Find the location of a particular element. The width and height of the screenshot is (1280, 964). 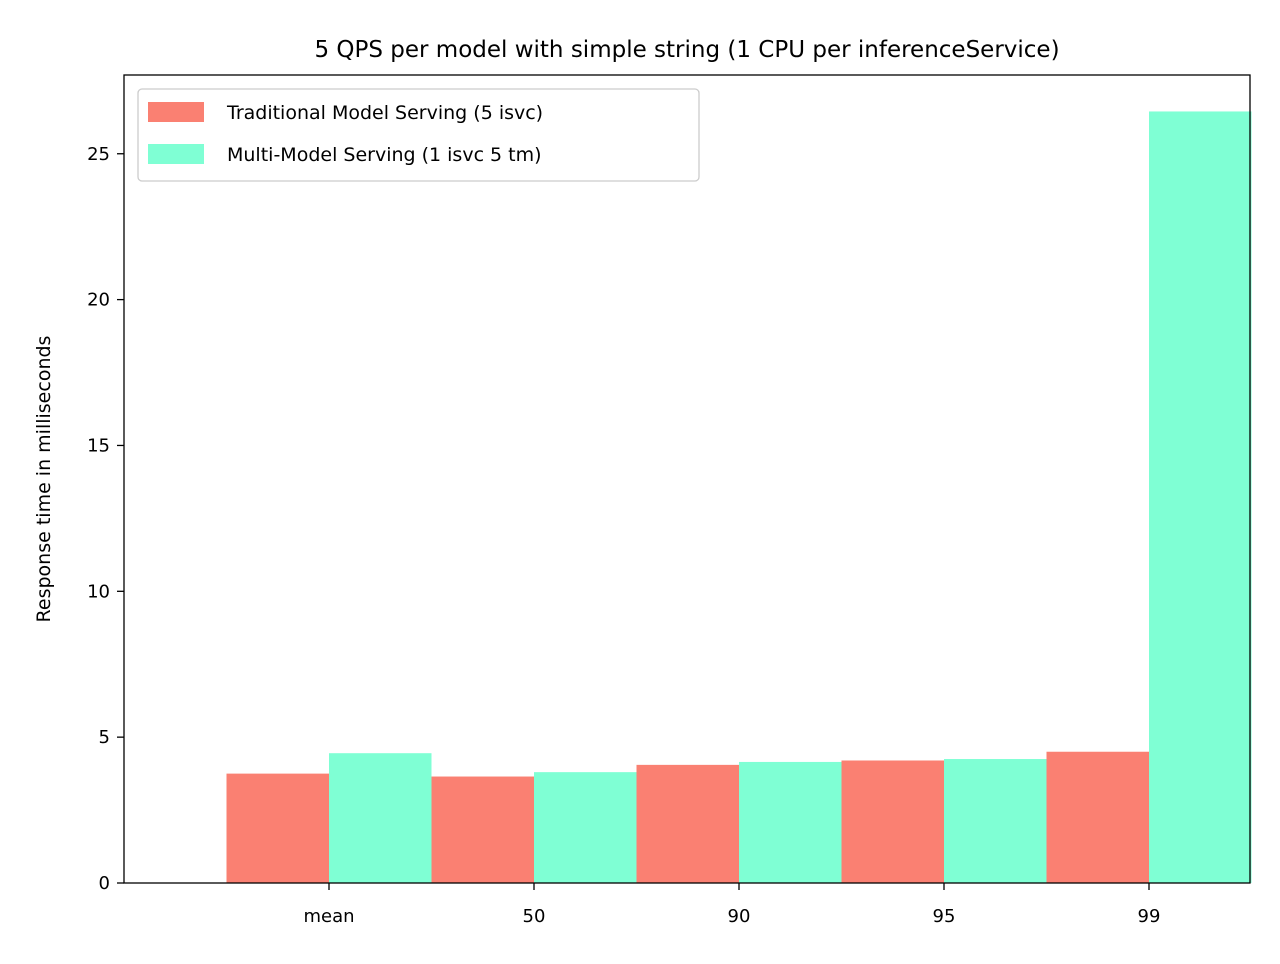

y-axis-label: Response time in milliseconds is located at coordinates (44, 479).